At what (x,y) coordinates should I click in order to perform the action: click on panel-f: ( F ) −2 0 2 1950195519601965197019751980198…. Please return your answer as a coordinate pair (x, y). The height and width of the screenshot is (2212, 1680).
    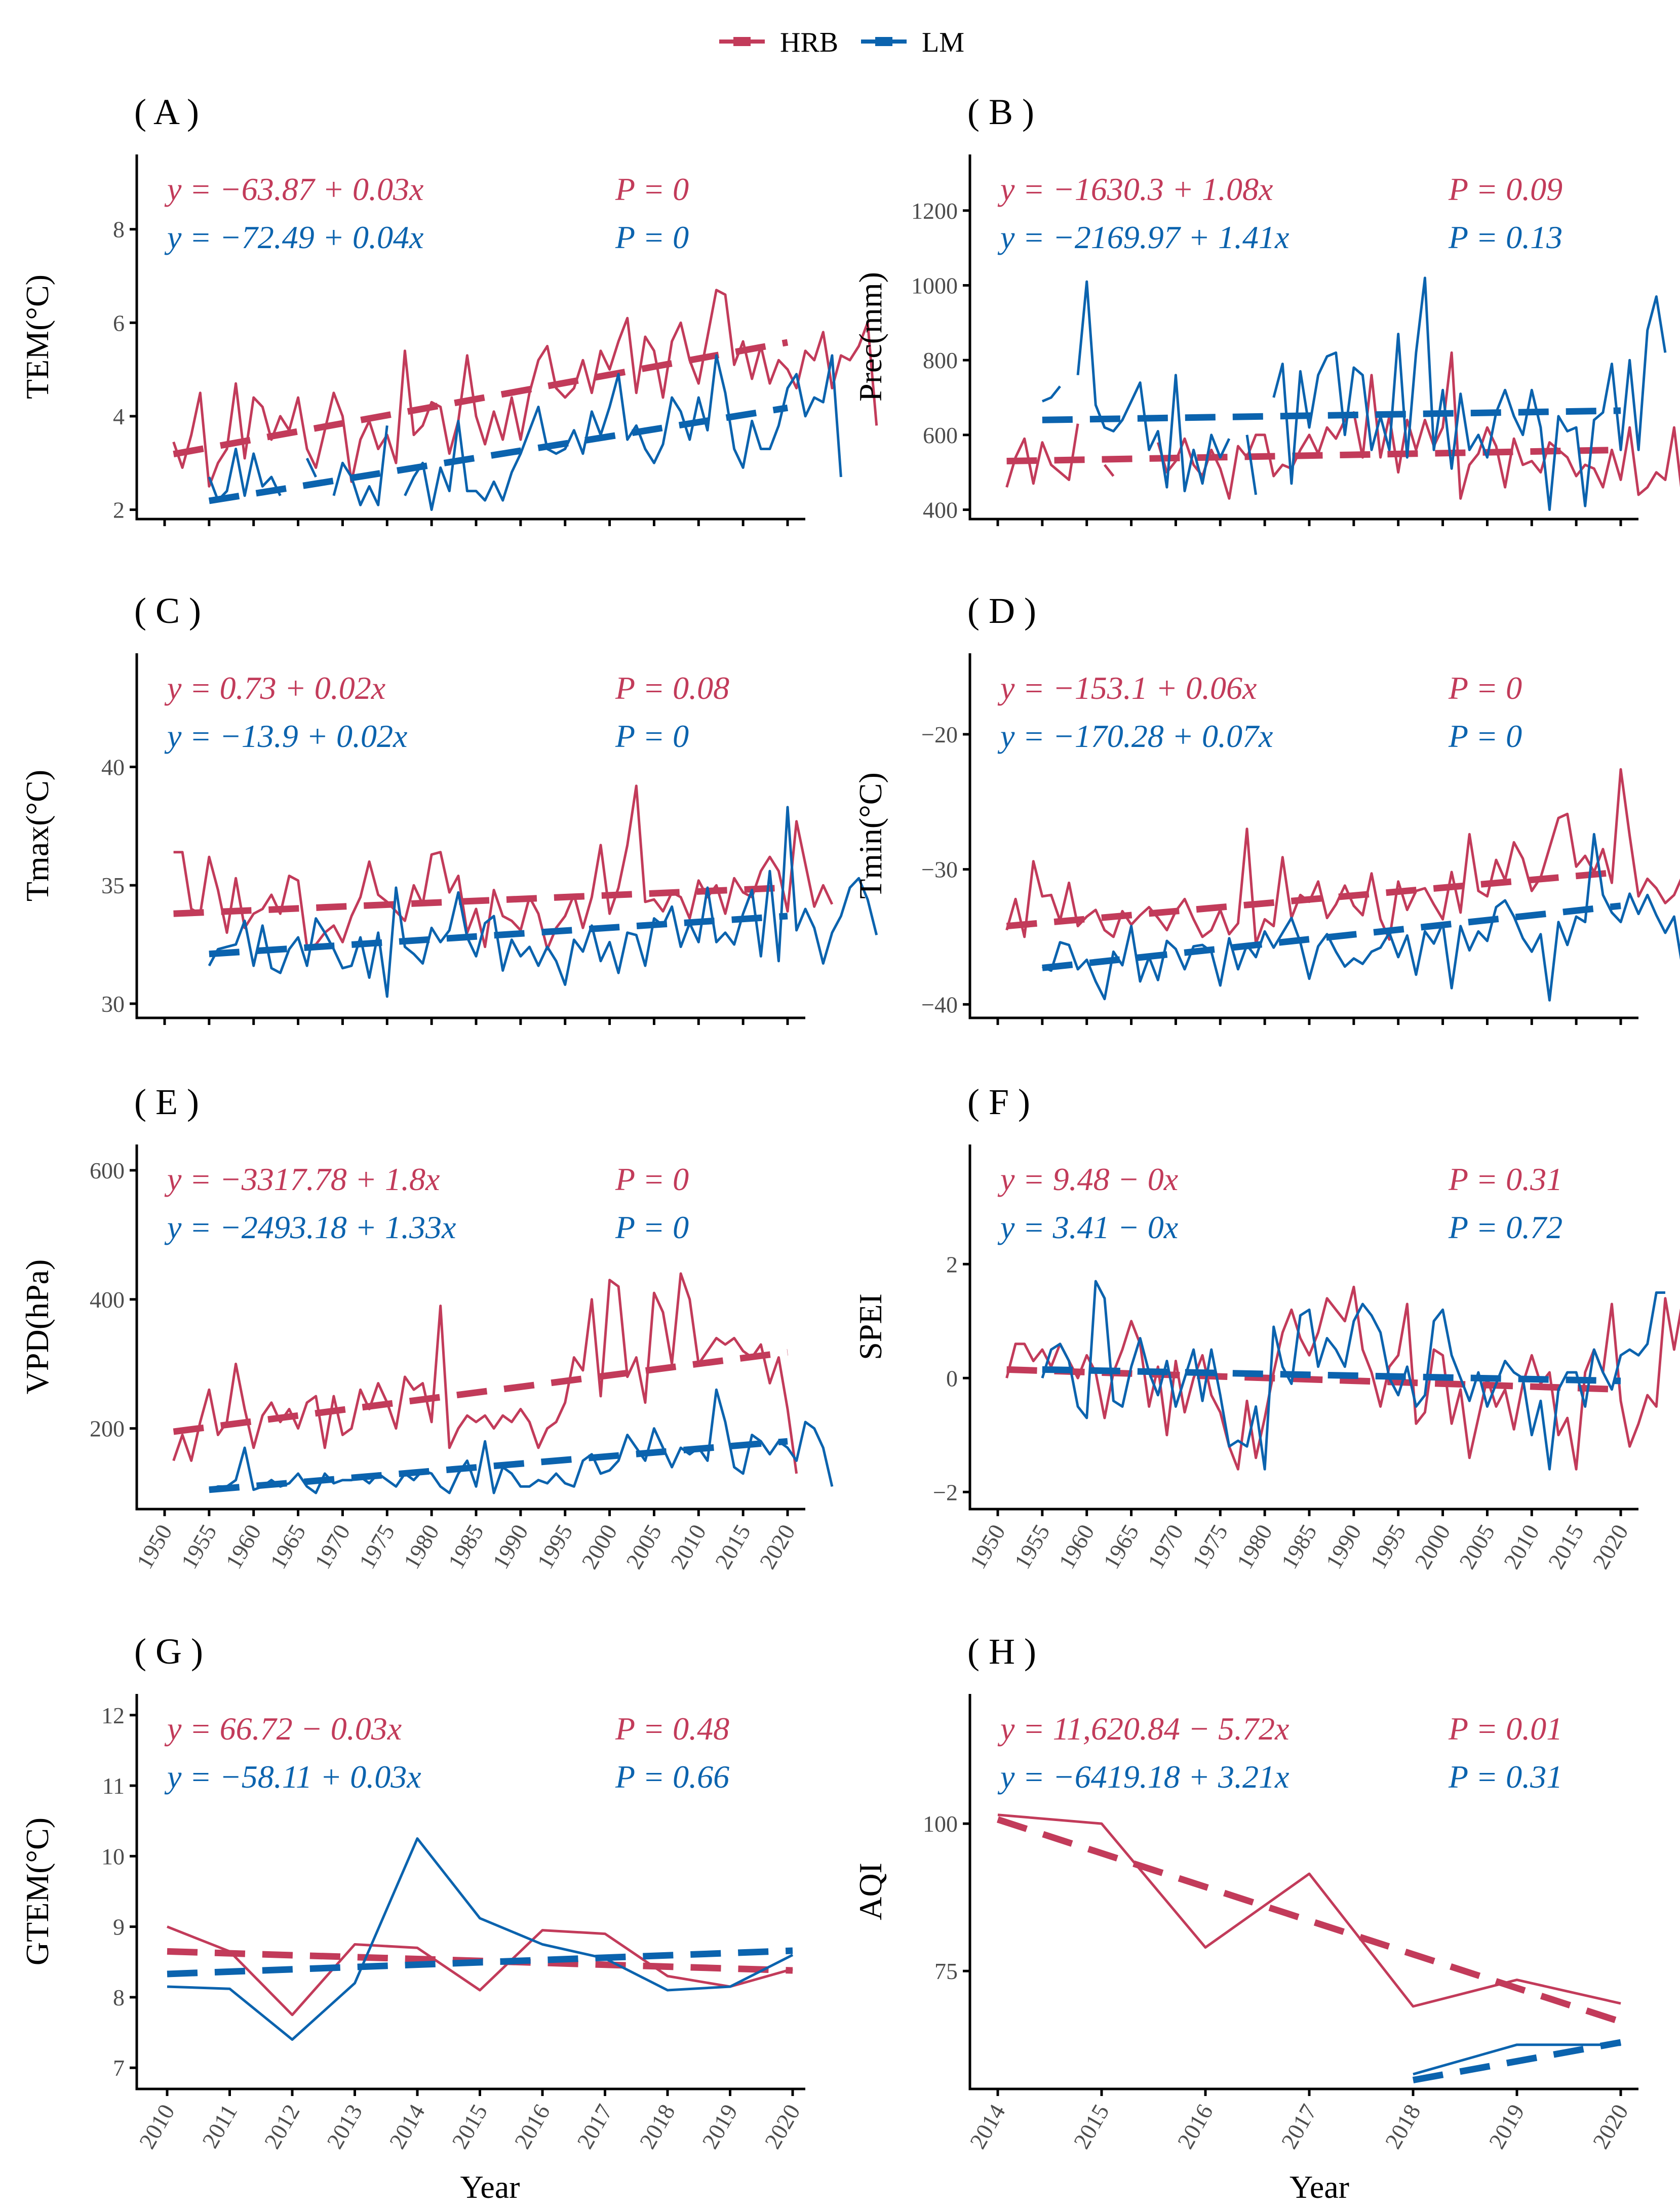
    Looking at the image, I should click on (1266, 1327).